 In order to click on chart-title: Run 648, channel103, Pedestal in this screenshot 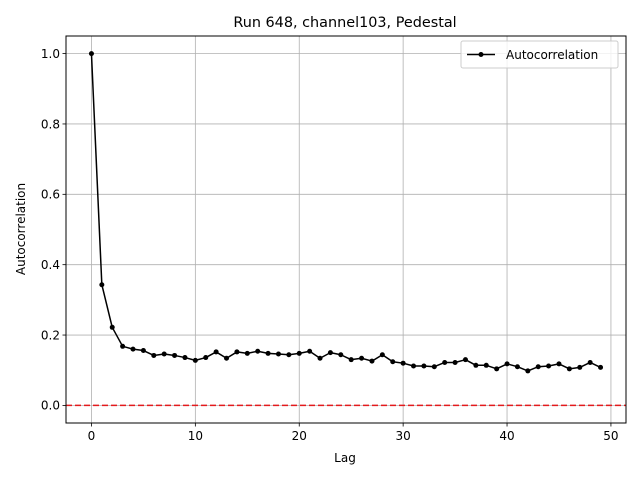, I will do `click(344, 23)`.